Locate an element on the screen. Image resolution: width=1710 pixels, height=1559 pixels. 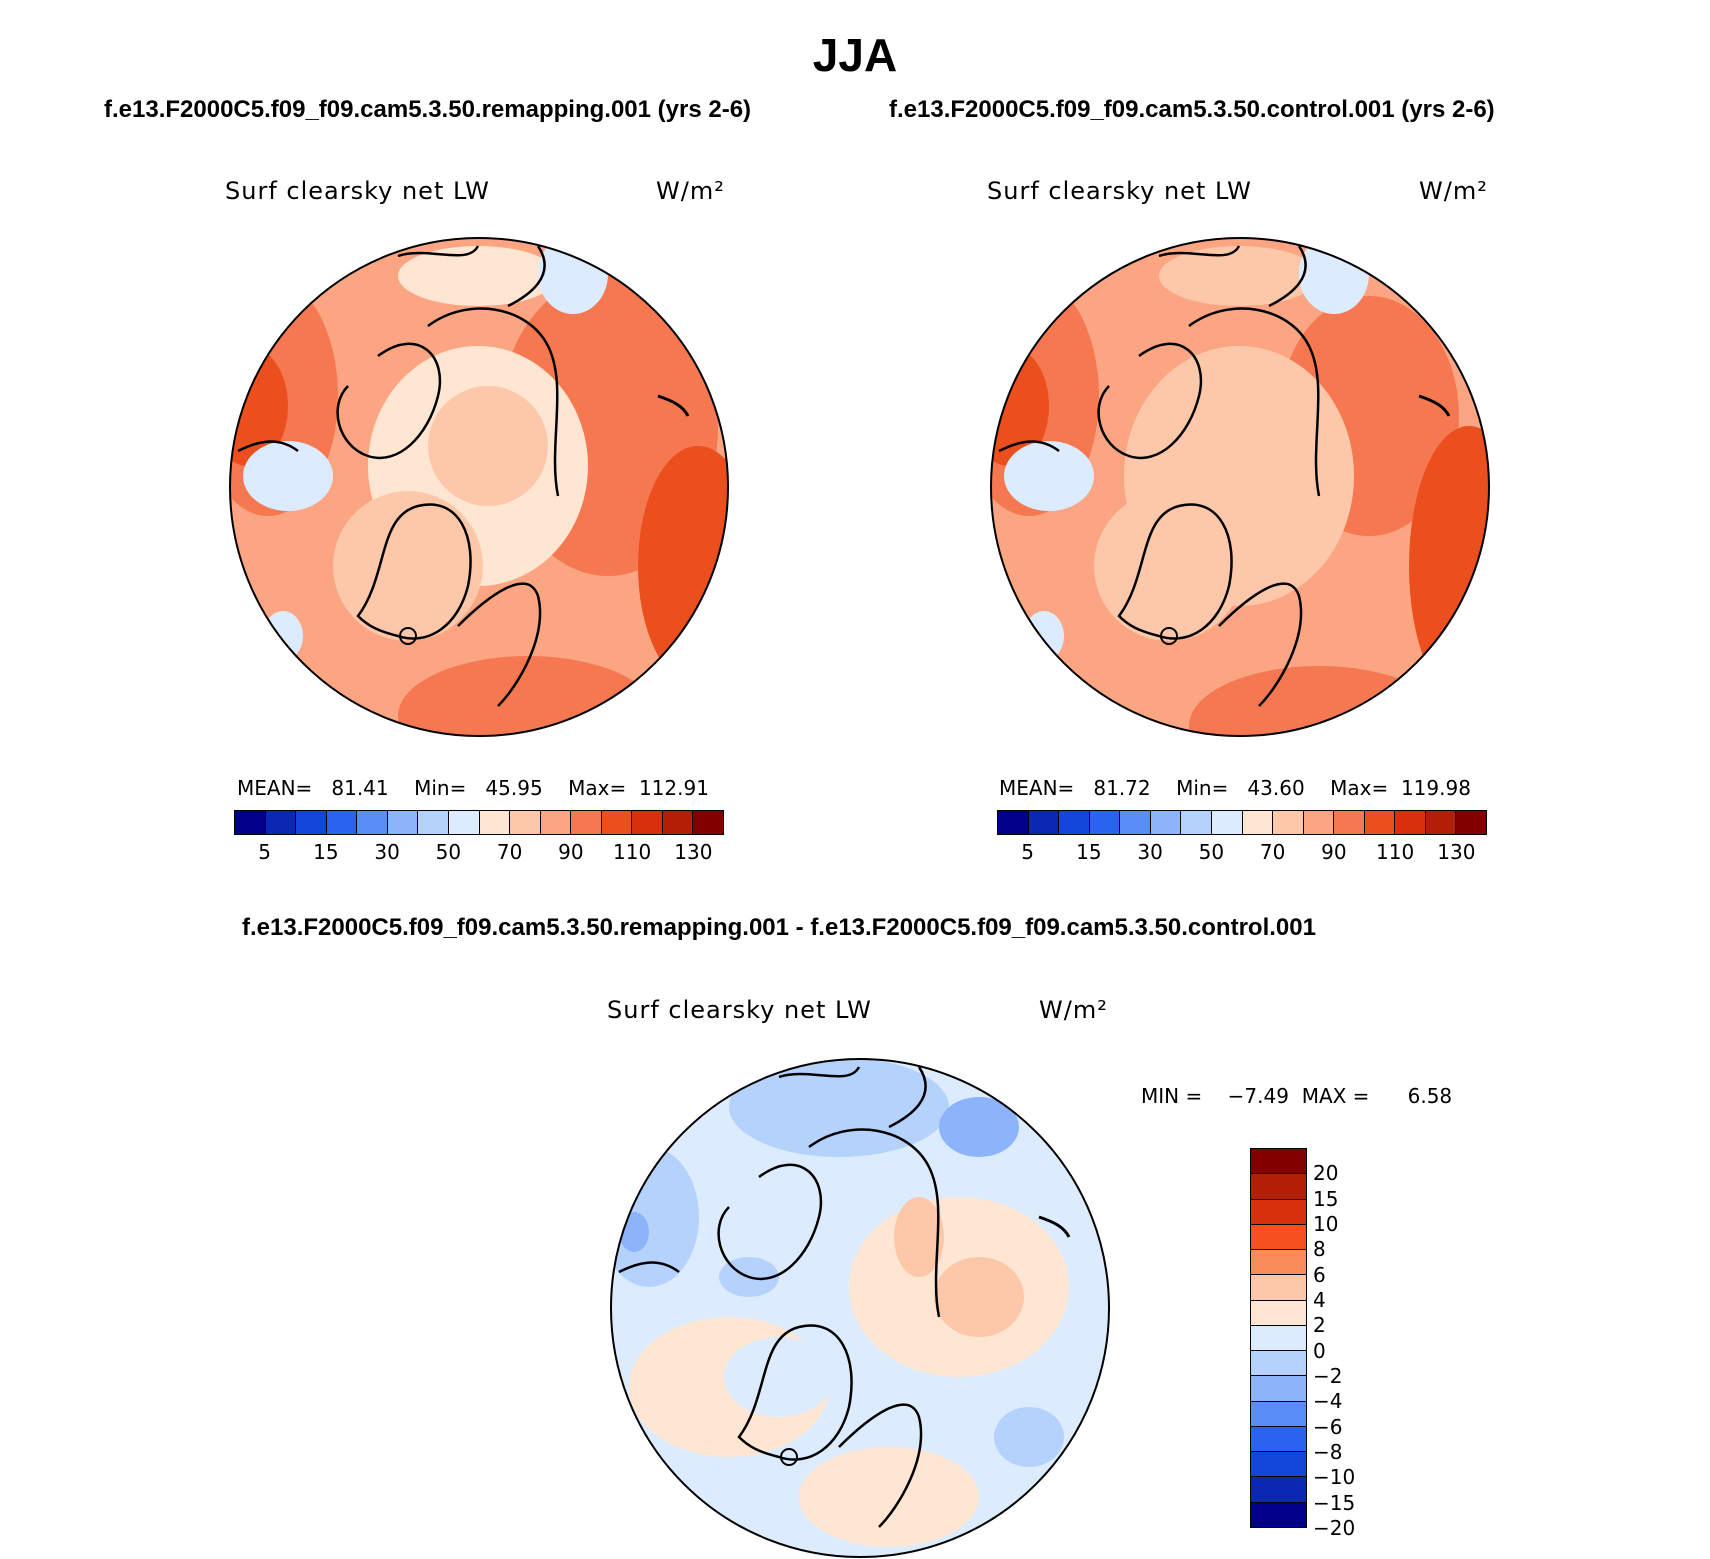
left-mean-label: MEAN= is located at coordinates (275, 788).